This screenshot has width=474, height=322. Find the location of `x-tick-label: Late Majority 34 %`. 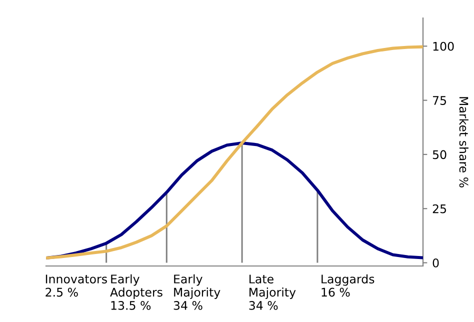

x-tick-label: Late Majority 34 % is located at coordinates (272, 292).